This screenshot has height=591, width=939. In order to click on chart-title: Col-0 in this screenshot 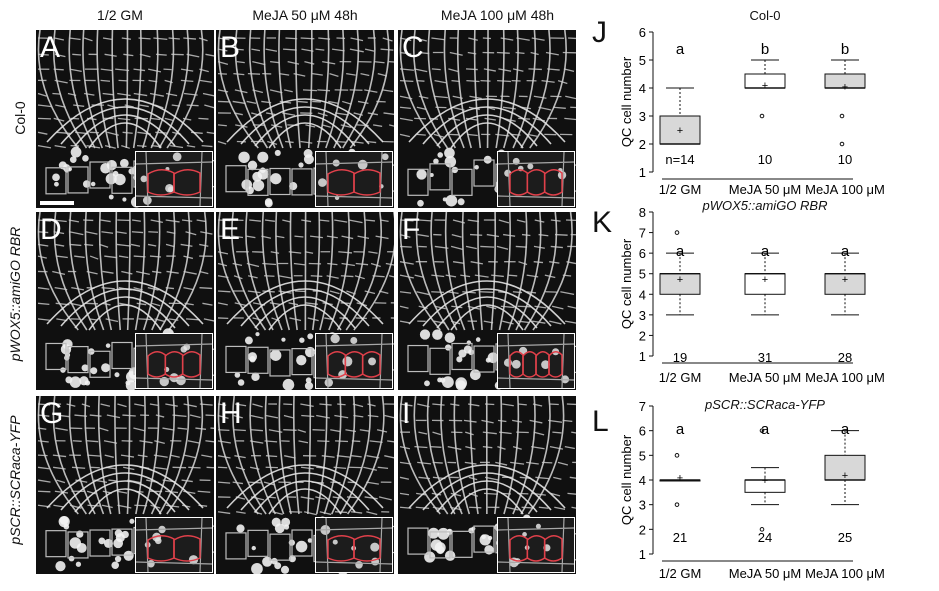, I will do `click(764, 15)`.